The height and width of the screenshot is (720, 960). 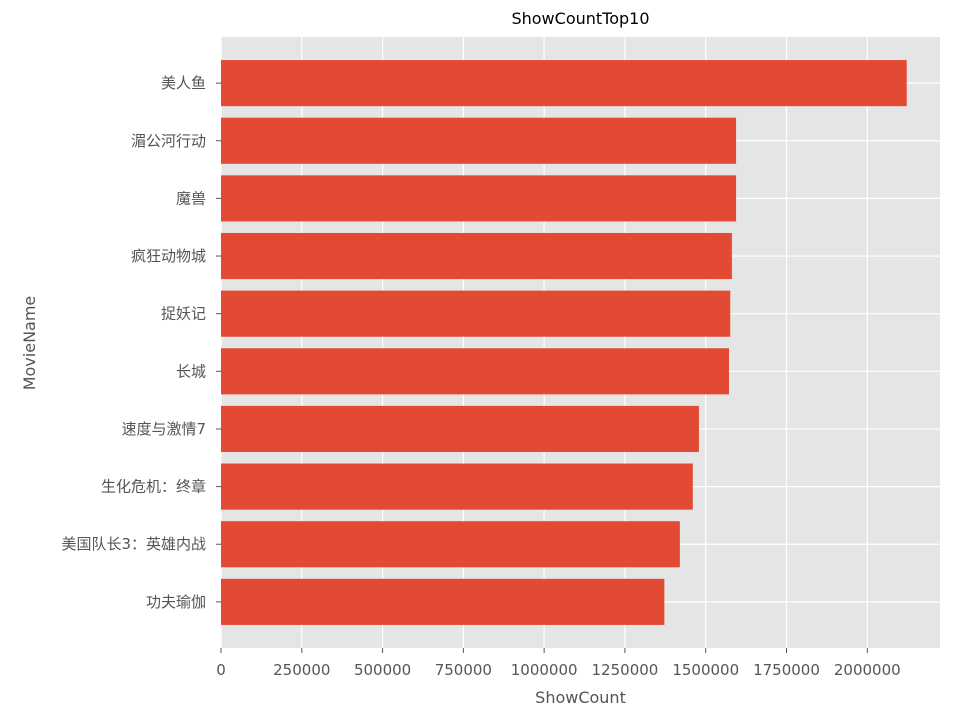 I want to click on x-tick-label: 1000000, so click(x=544, y=670).